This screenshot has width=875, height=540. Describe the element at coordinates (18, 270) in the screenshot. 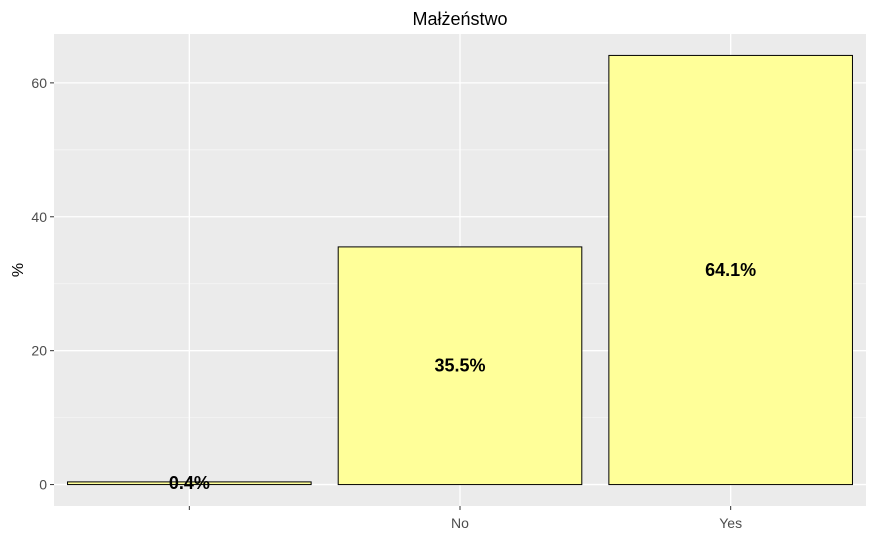

I see `y-axis-title: %` at that location.